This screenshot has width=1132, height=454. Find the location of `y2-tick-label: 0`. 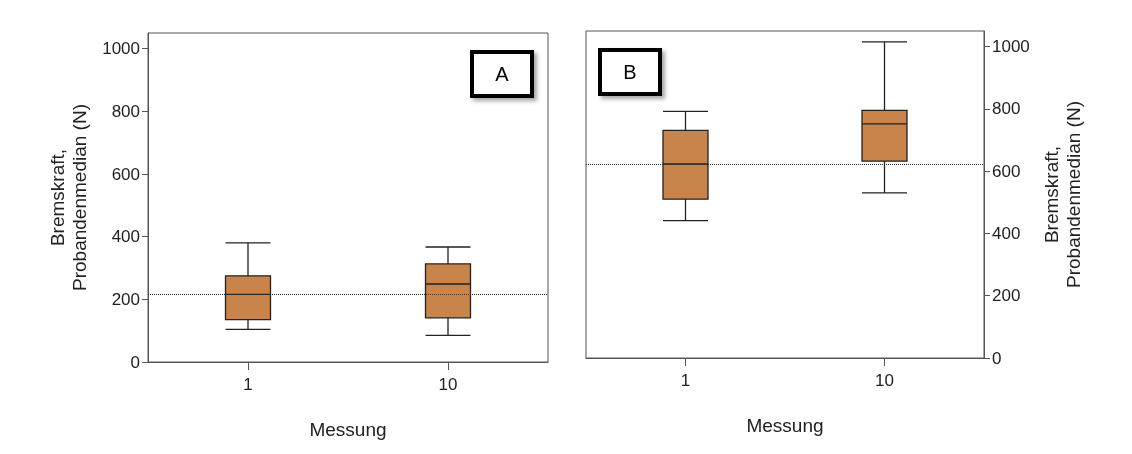

y2-tick-label: 0 is located at coordinates (997, 358).